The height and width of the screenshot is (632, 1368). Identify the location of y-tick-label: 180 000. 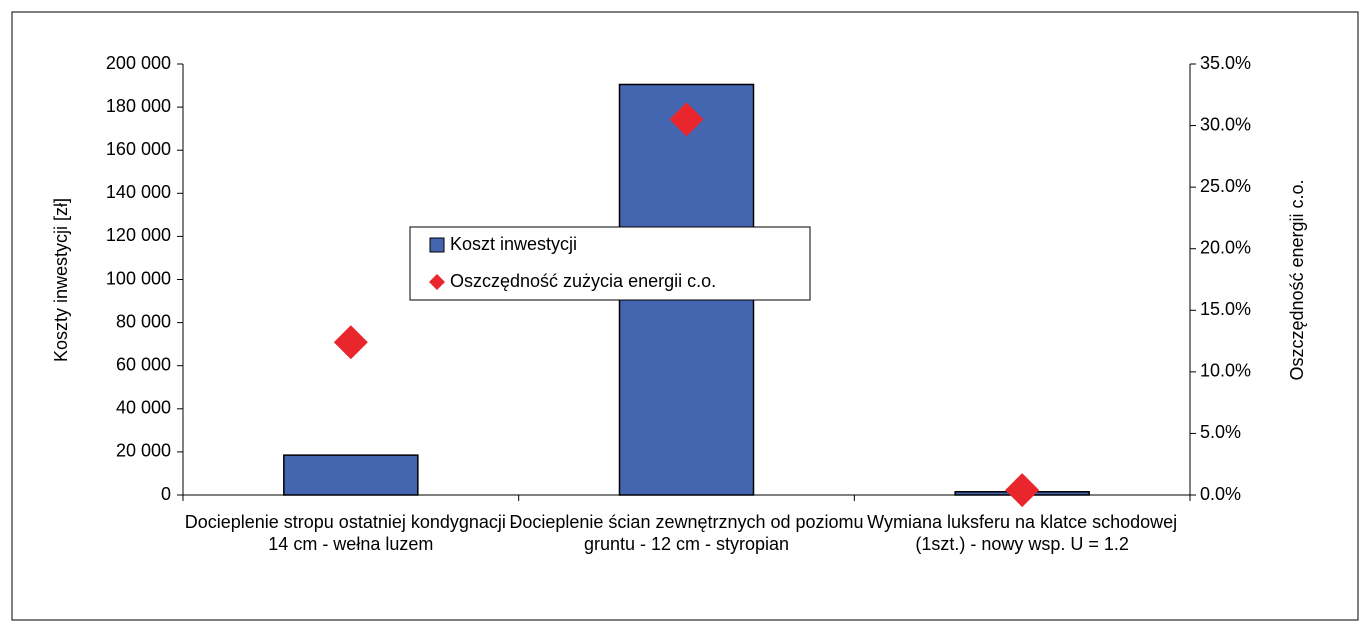
(138, 106).